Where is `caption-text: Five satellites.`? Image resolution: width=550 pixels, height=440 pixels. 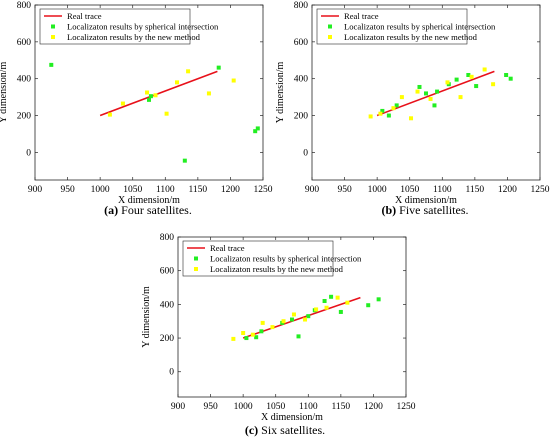 caption-text: Five satellites. is located at coordinates (432, 210).